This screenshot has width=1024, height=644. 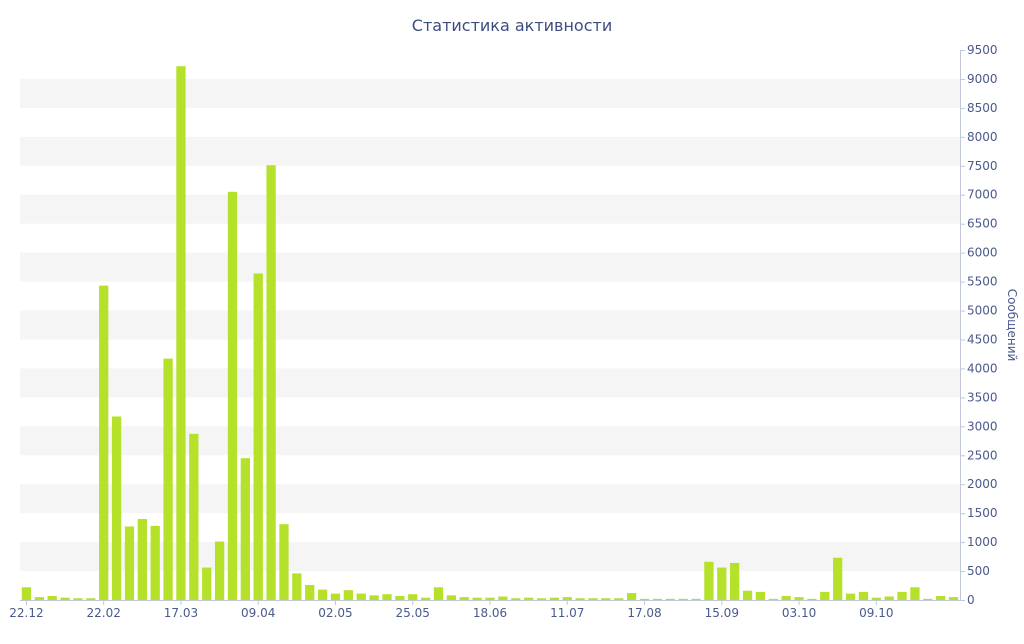 What do you see at coordinates (982, 282) in the screenshot?
I see `y-tick-label: 5500` at bounding box center [982, 282].